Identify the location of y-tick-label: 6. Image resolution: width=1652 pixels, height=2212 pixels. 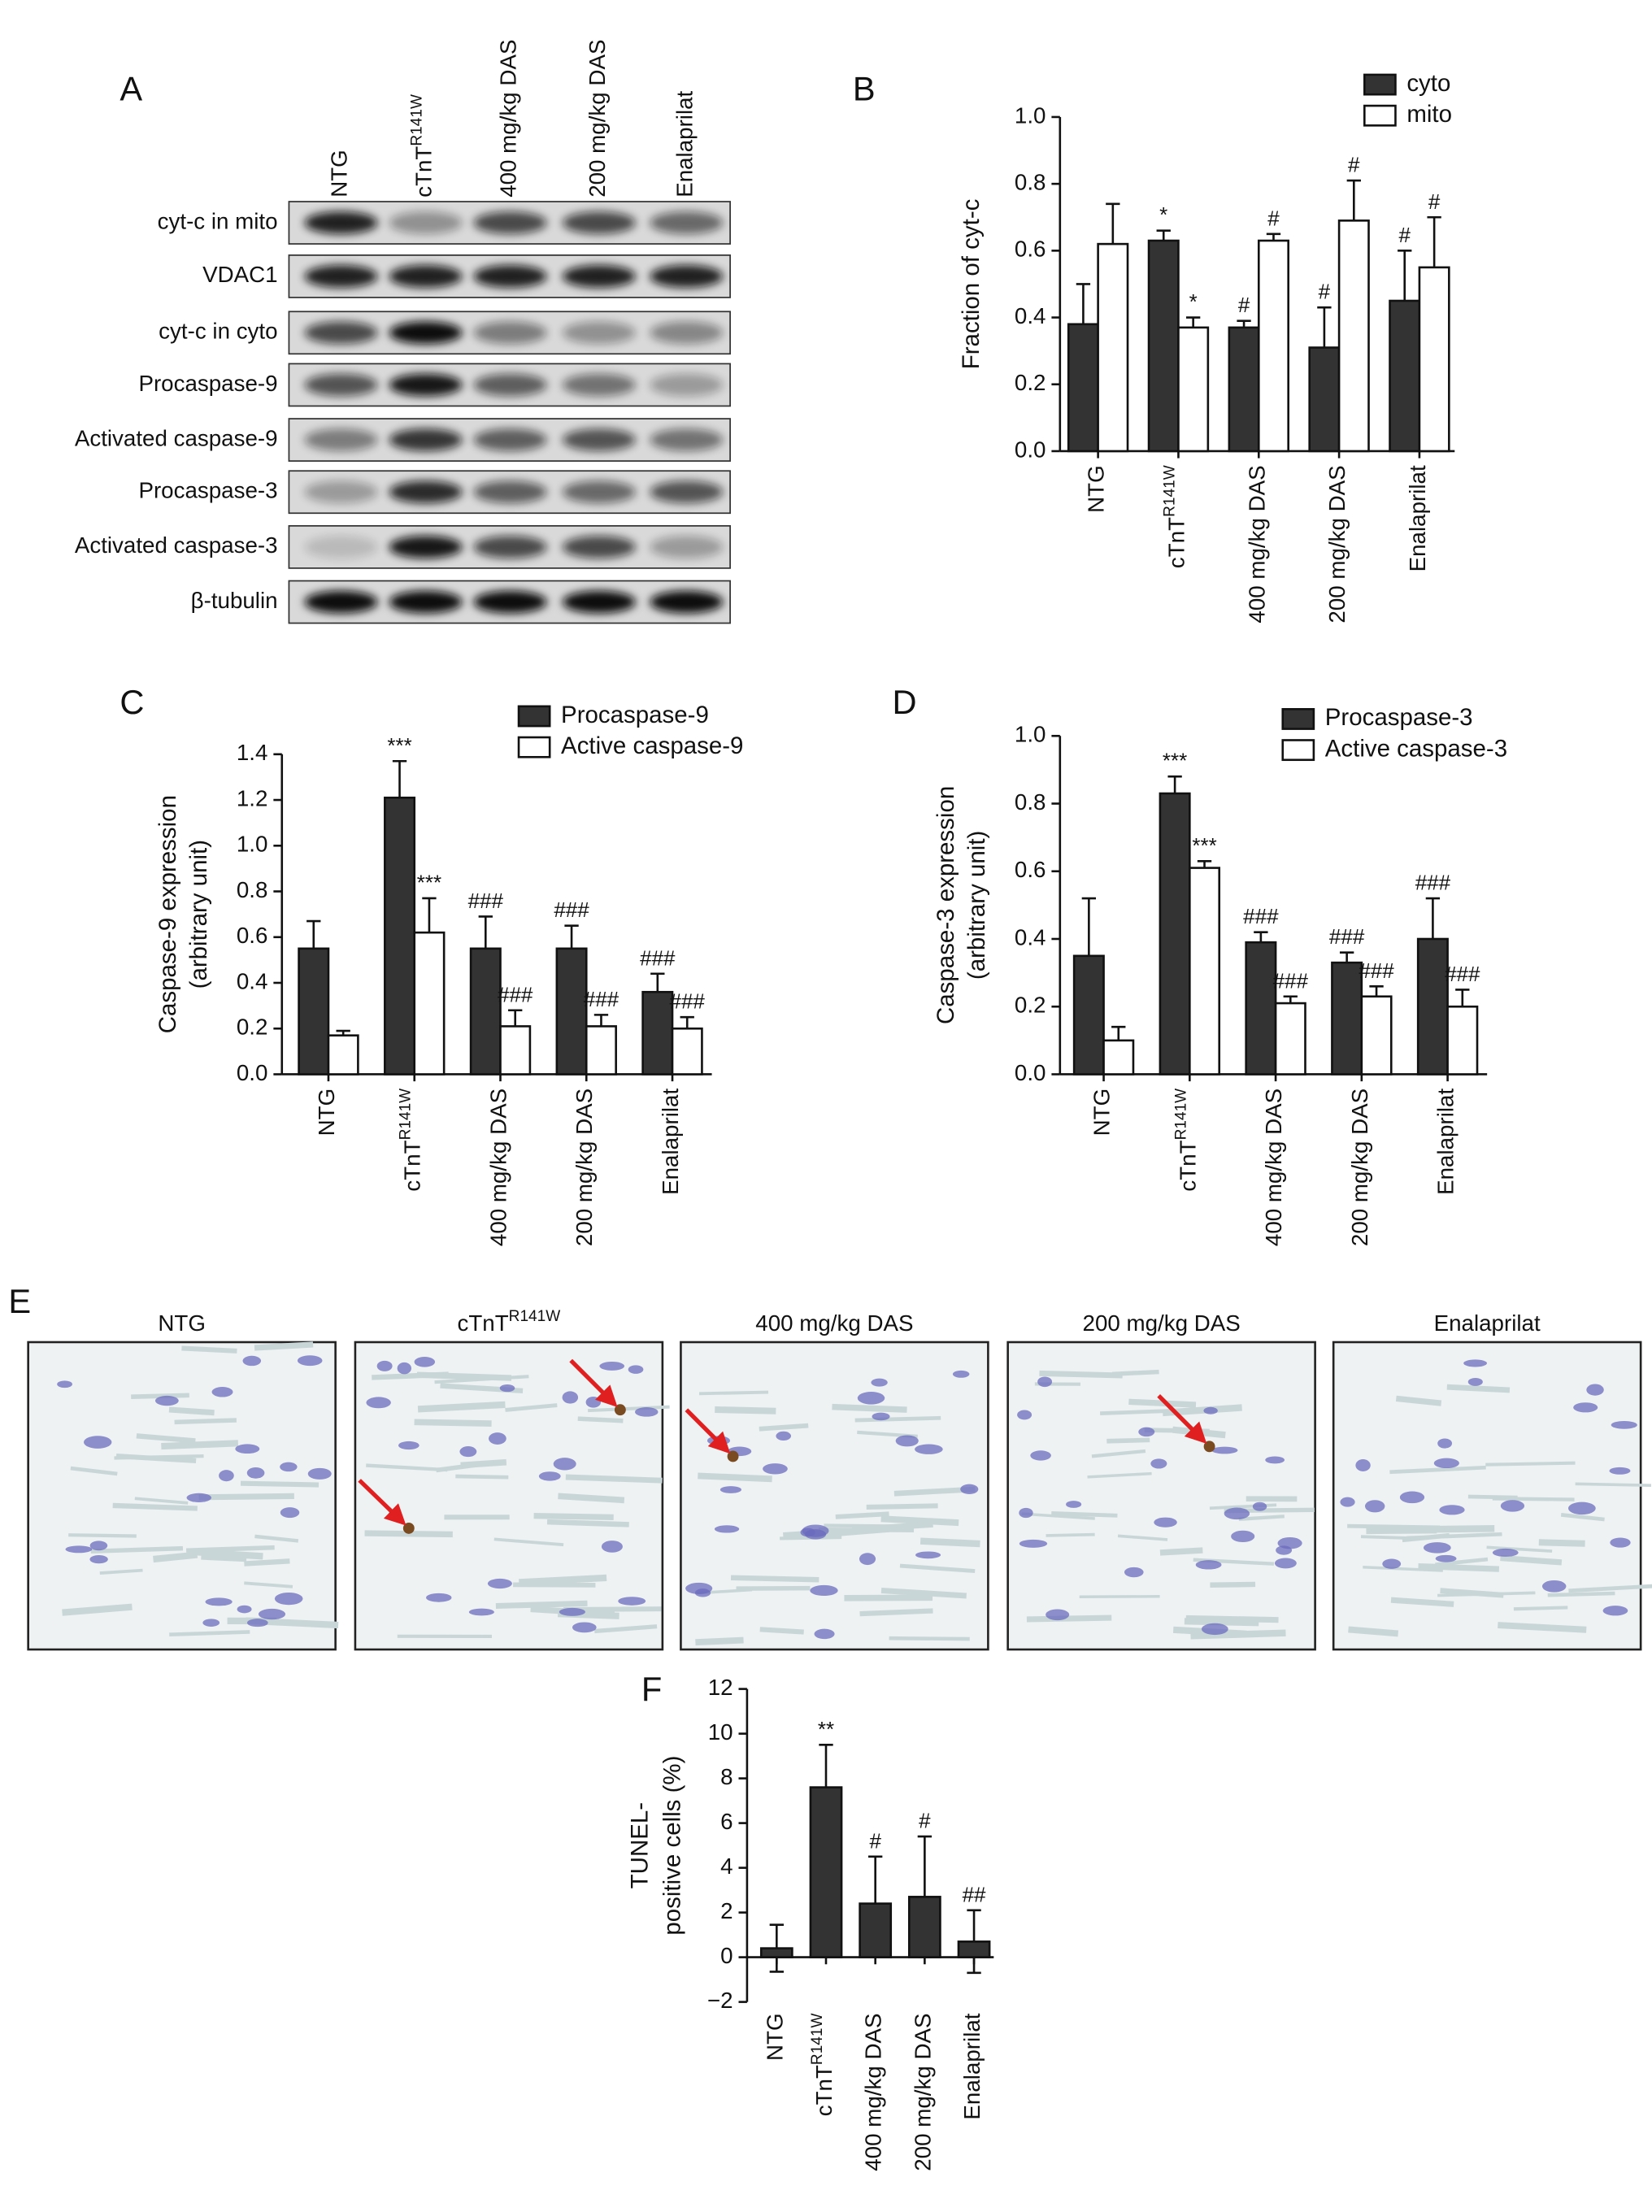
(726, 1821).